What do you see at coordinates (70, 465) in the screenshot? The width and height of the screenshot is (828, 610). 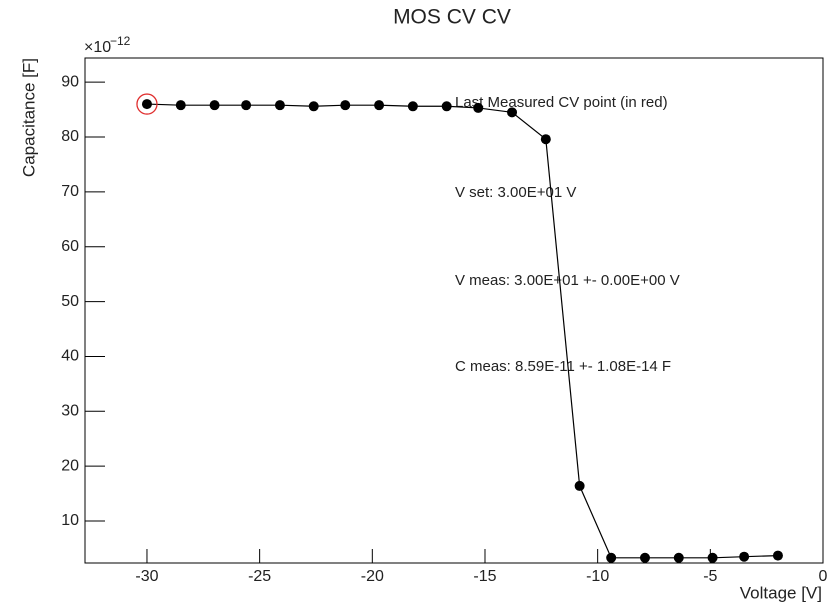 I see `y-tick-label: 20` at bounding box center [70, 465].